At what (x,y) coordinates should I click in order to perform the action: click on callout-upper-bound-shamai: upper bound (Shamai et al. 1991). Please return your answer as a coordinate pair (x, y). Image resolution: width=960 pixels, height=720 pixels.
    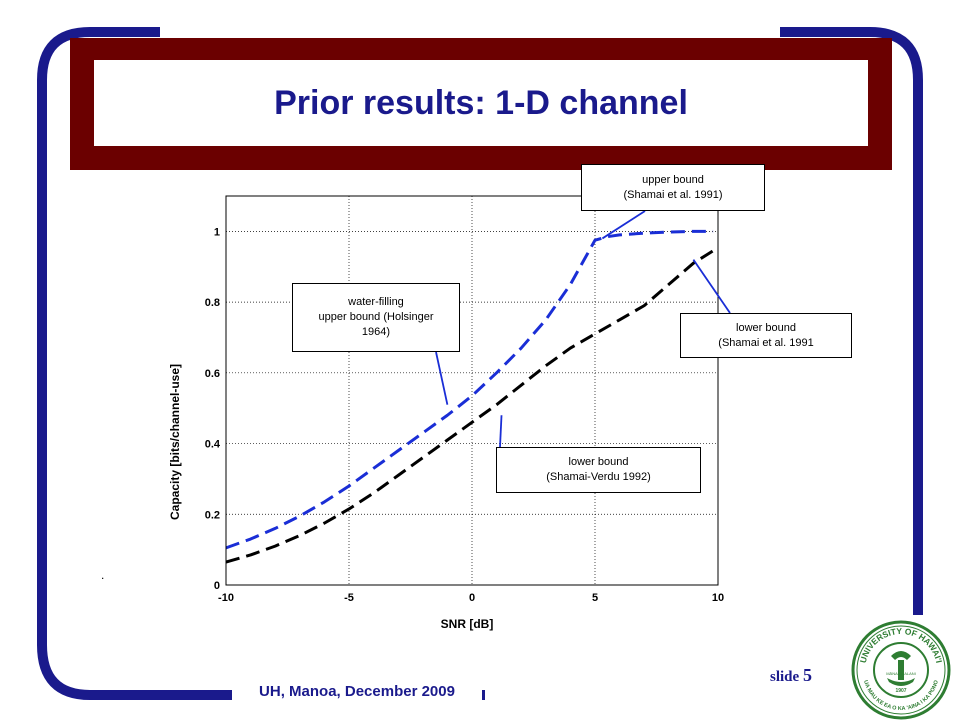
    Looking at the image, I should click on (673, 187).